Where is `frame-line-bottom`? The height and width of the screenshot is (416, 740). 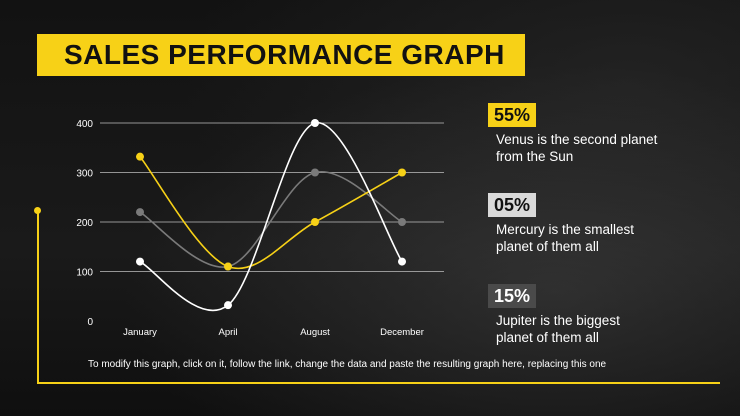 frame-line-bottom is located at coordinates (378, 383).